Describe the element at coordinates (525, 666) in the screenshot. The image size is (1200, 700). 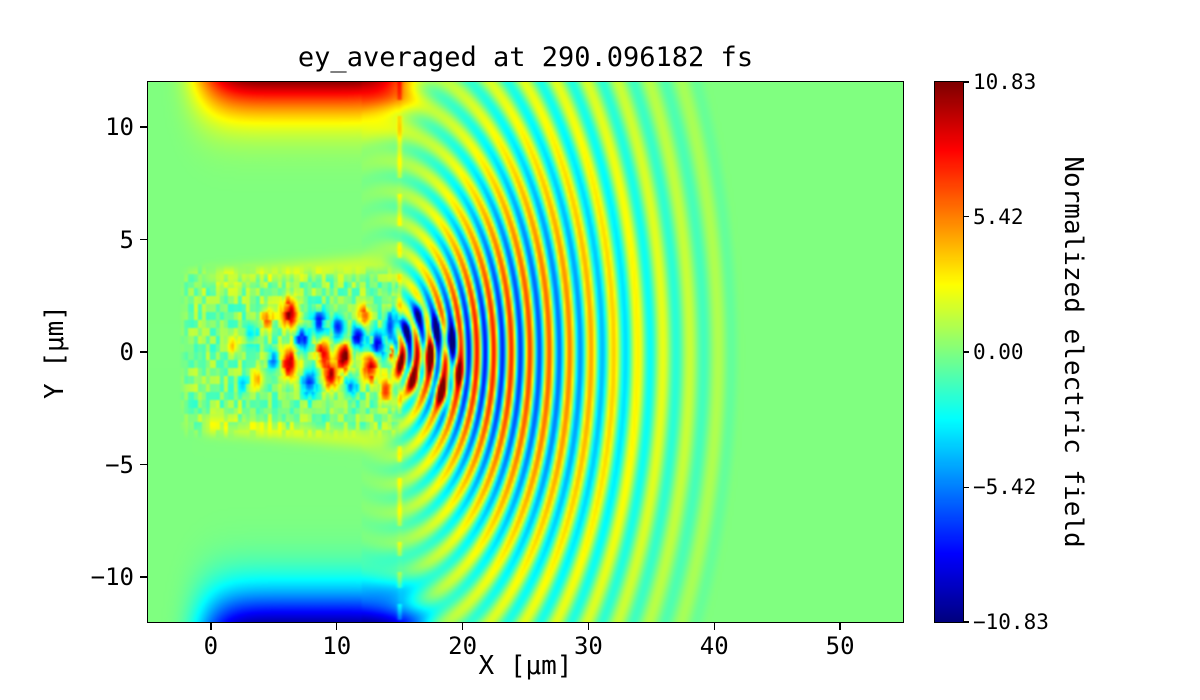
I see `x-axis-label: X [μm]` at that location.